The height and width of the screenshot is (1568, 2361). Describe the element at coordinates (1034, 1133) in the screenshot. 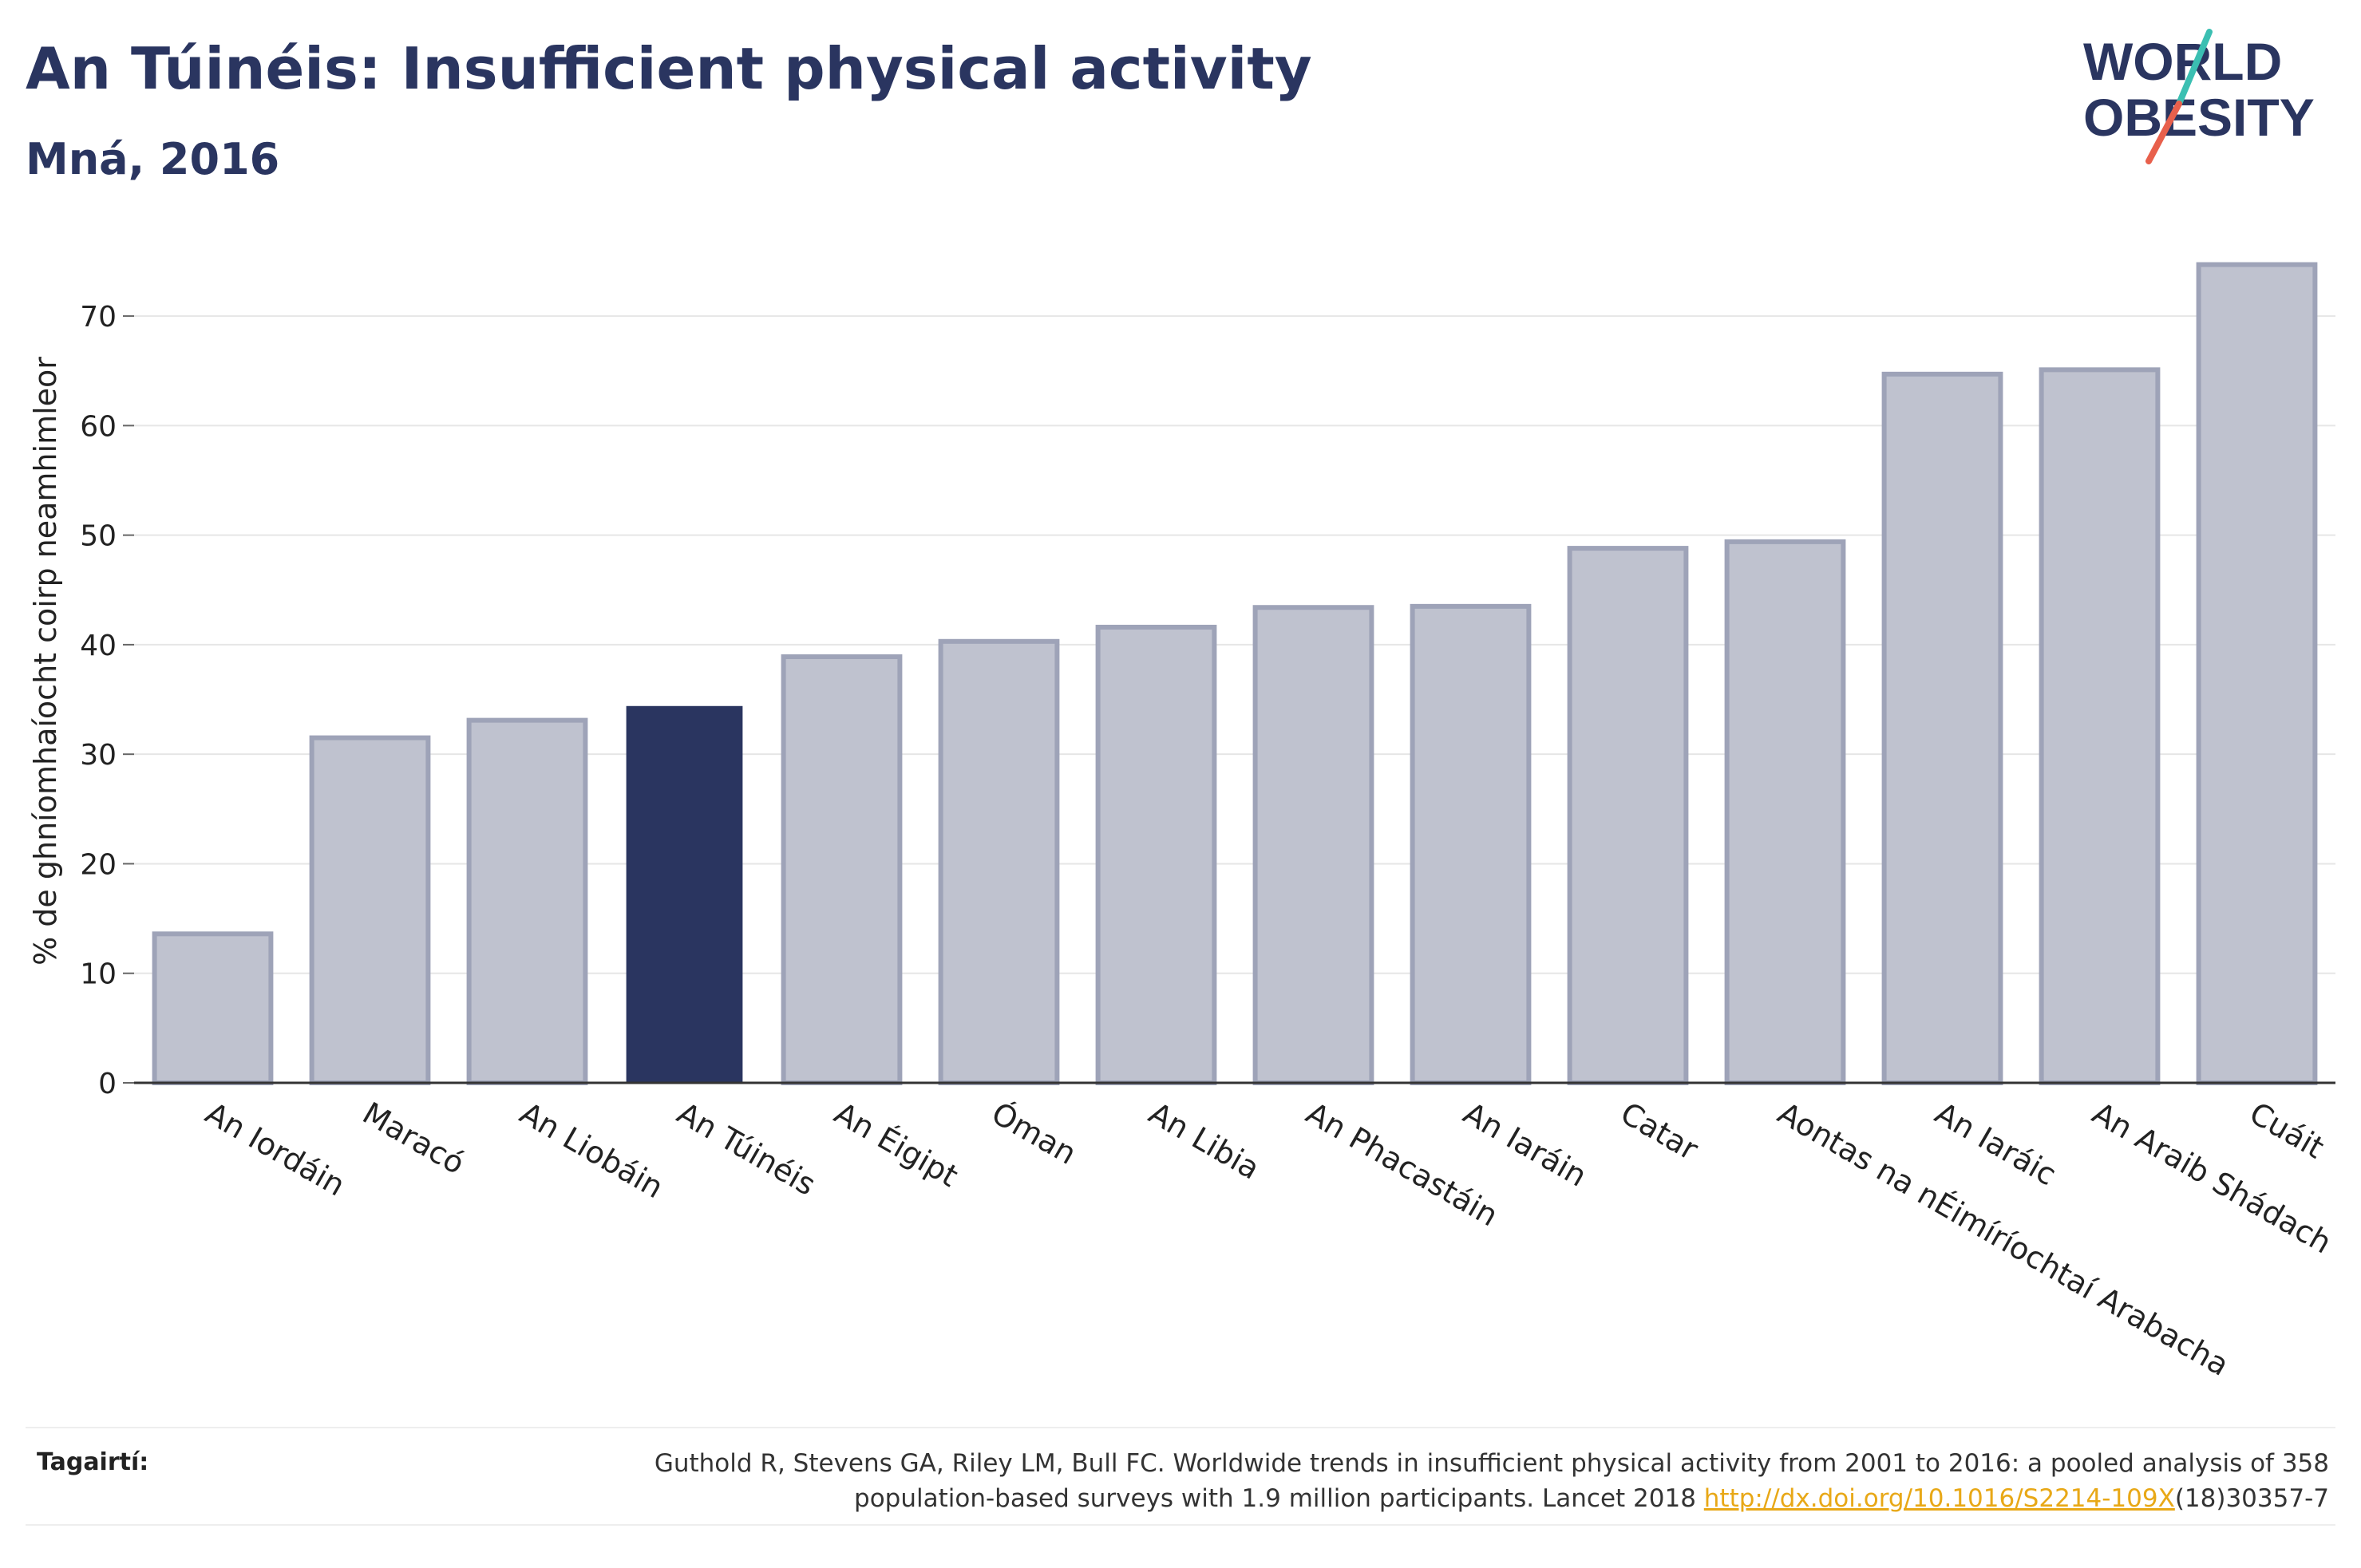

I see `x-tick-label: Óman` at that location.